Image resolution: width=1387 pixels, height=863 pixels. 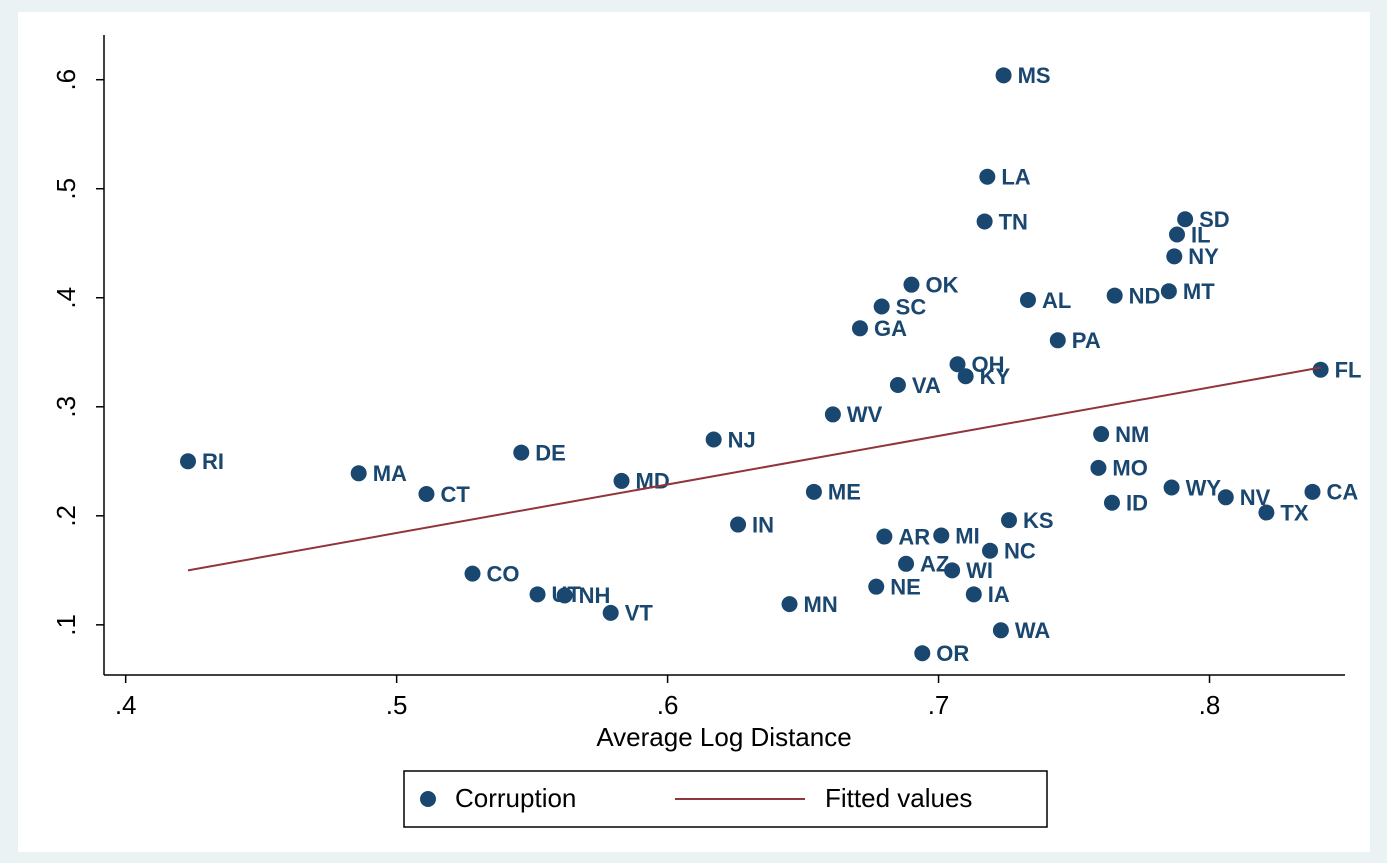 I want to click on y-tick-label: .6, so click(x=66, y=80).